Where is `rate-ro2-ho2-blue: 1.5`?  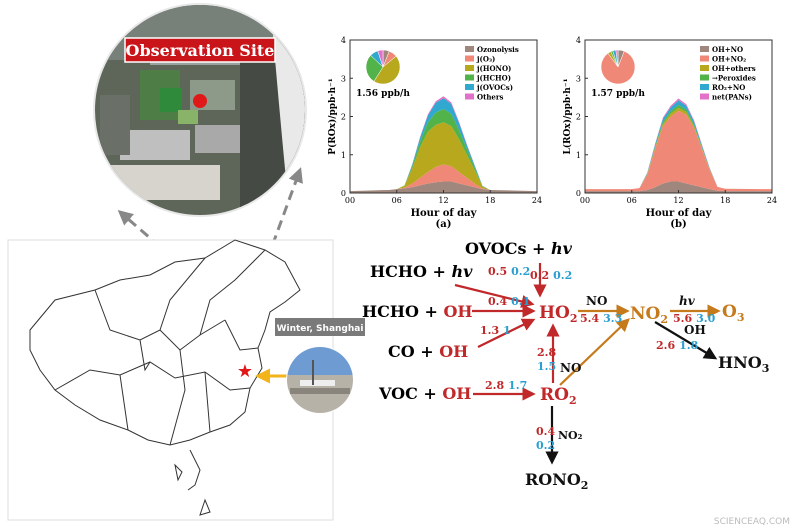 rate-ro2-ho2-blue: 1.5 is located at coordinates (546, 366).